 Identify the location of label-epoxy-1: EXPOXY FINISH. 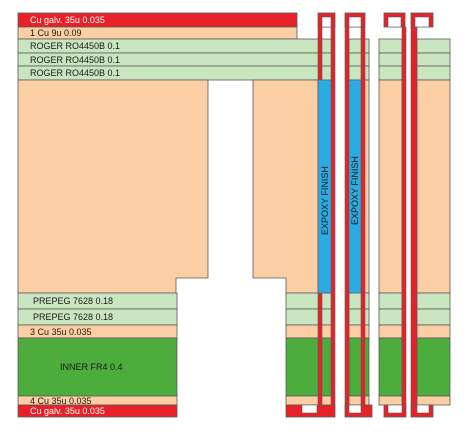
(325, 200).